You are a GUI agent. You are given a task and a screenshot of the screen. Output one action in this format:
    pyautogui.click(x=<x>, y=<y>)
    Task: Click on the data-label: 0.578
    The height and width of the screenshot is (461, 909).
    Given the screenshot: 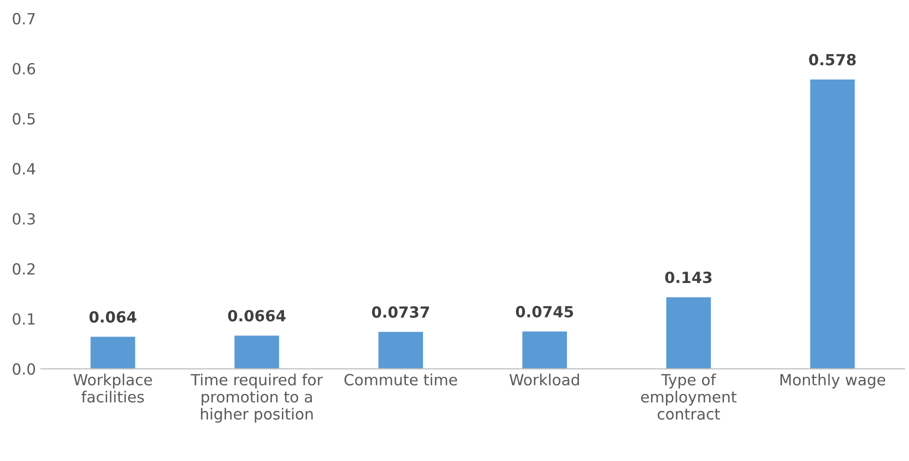 What is the action you would take?
    pyautogui.click(x=832, y=60)
    